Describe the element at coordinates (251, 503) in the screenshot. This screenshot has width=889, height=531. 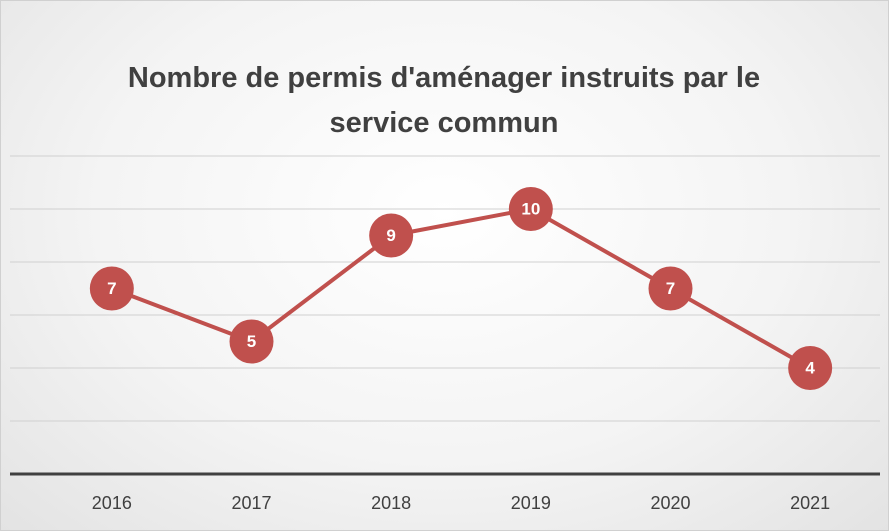
I see `x-tick-label: 2017` at that location.